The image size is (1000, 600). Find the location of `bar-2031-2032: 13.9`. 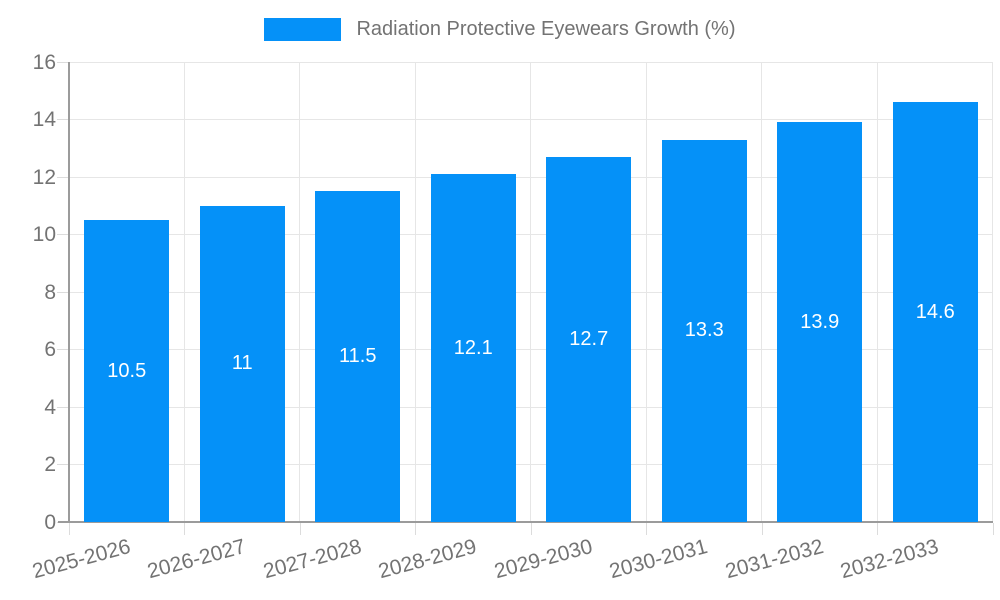

bar-2031-2032: 13.9 is located at coordinates (820, 322).